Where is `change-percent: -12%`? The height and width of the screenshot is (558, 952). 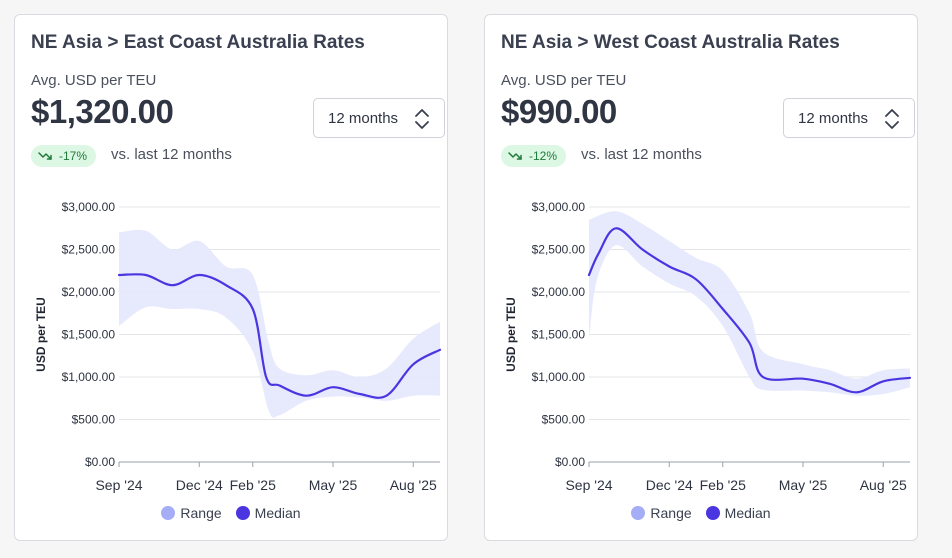
change-percent: -12% is located at coordinates (543, 156).